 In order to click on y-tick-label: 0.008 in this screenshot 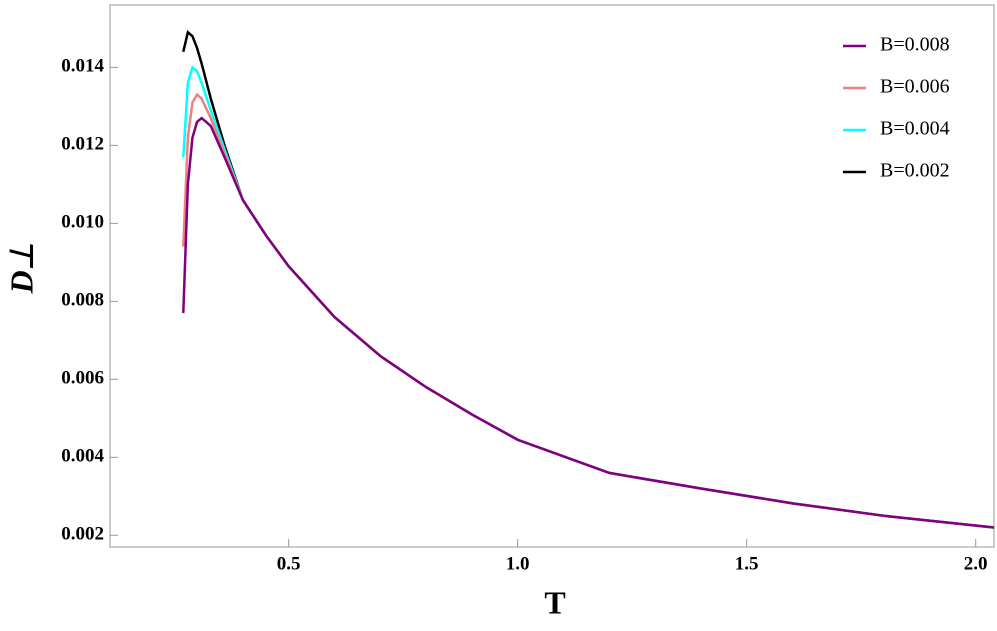, I will do `click(82, 300)`.